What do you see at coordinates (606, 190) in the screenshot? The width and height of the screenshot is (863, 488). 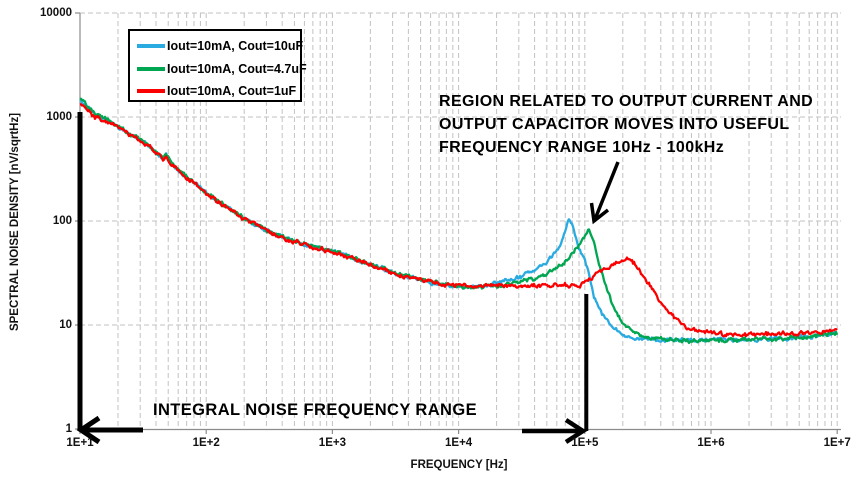 I see `region-callout-arrow` at bounding box center [606, 190].